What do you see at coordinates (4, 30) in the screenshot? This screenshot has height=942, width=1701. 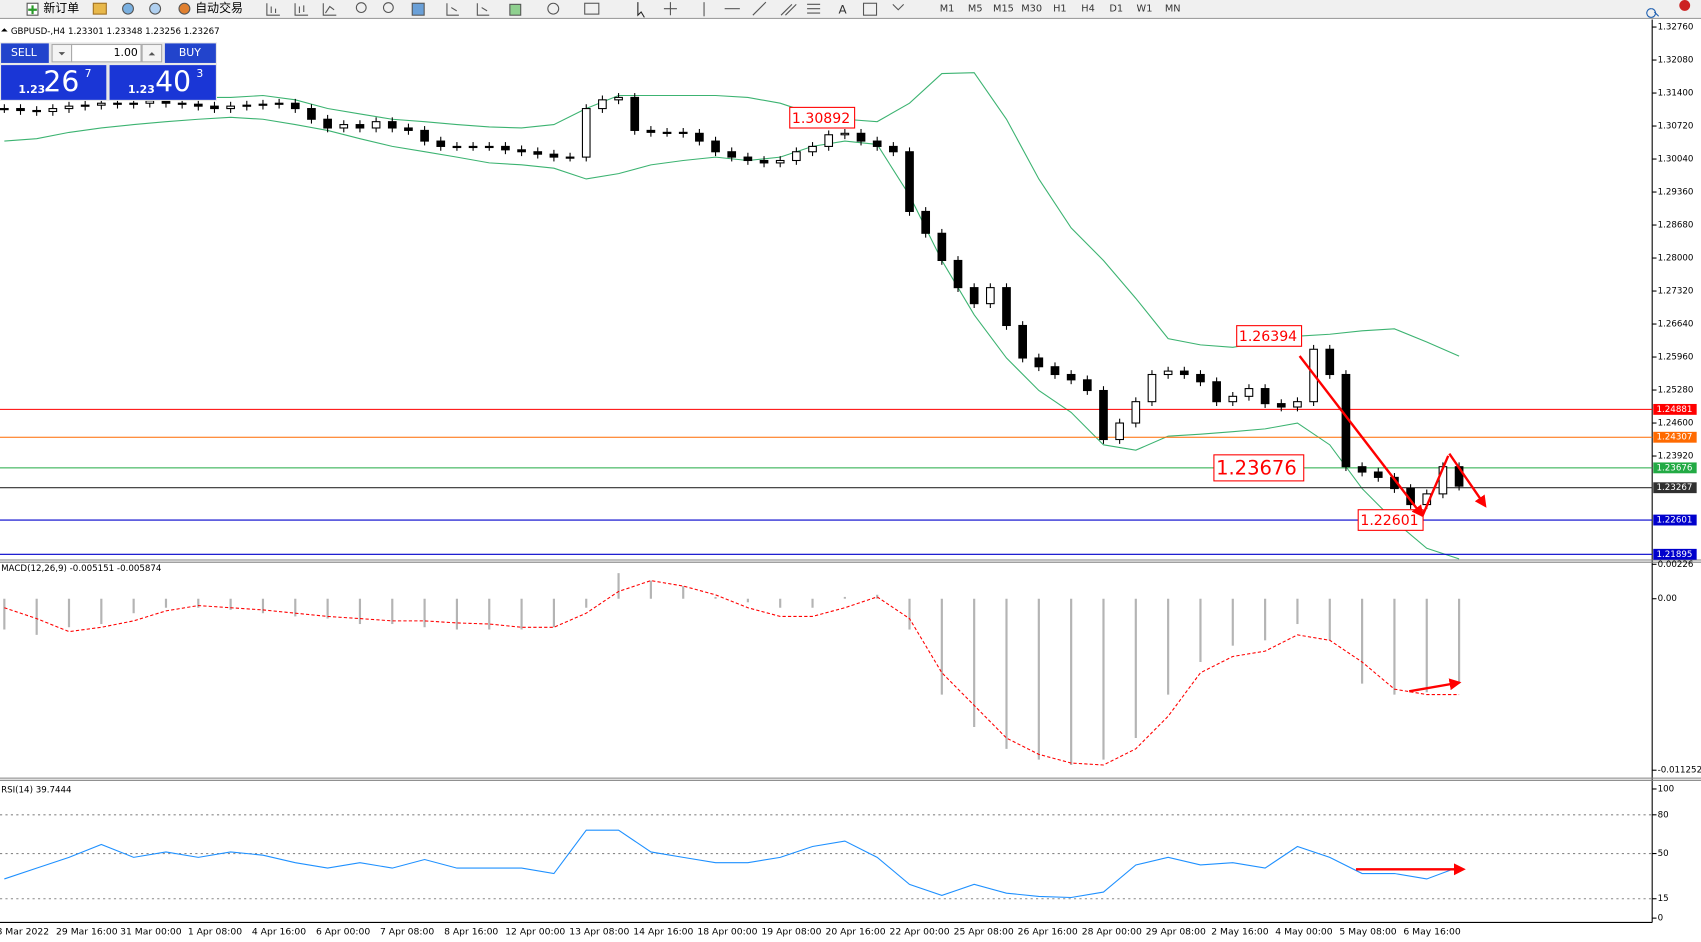 I see `chart-collapse` at bounding box center [4, 30].